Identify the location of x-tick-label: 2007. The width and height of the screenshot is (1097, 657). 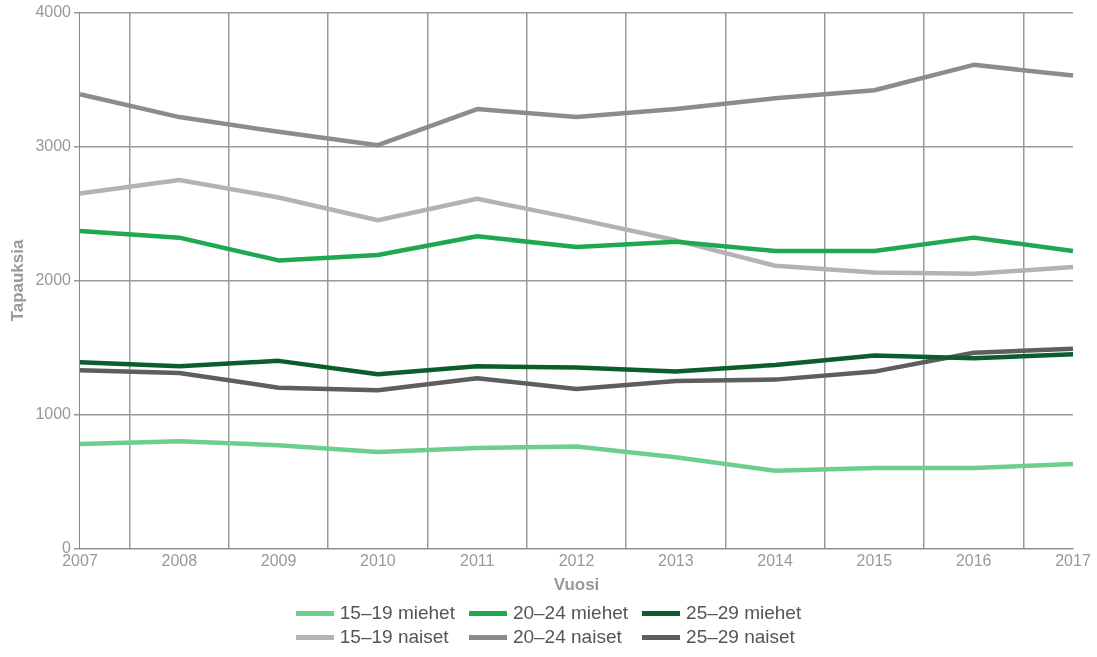
(80, 561).